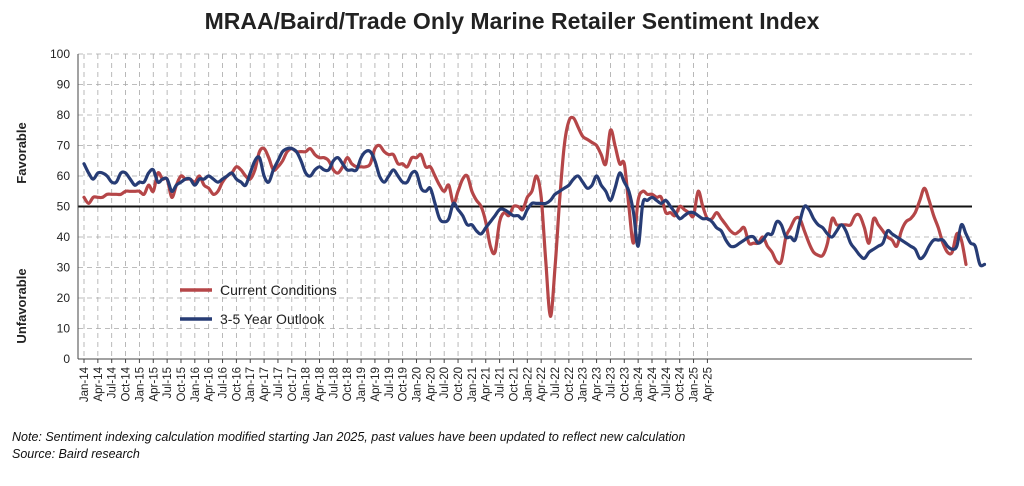  I want to click on x-tick-label: Oct-19, so click(404, 384).